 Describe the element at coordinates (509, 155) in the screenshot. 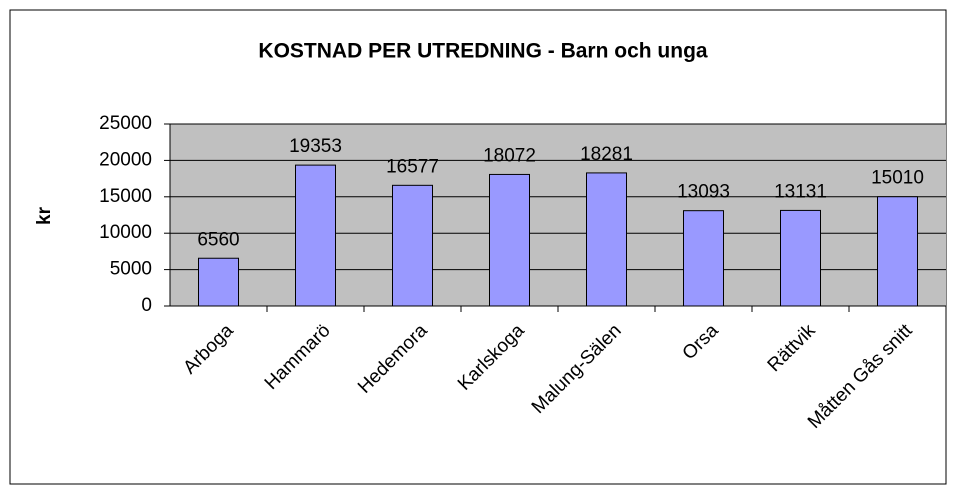

I see `data-label: 18072` at that location.